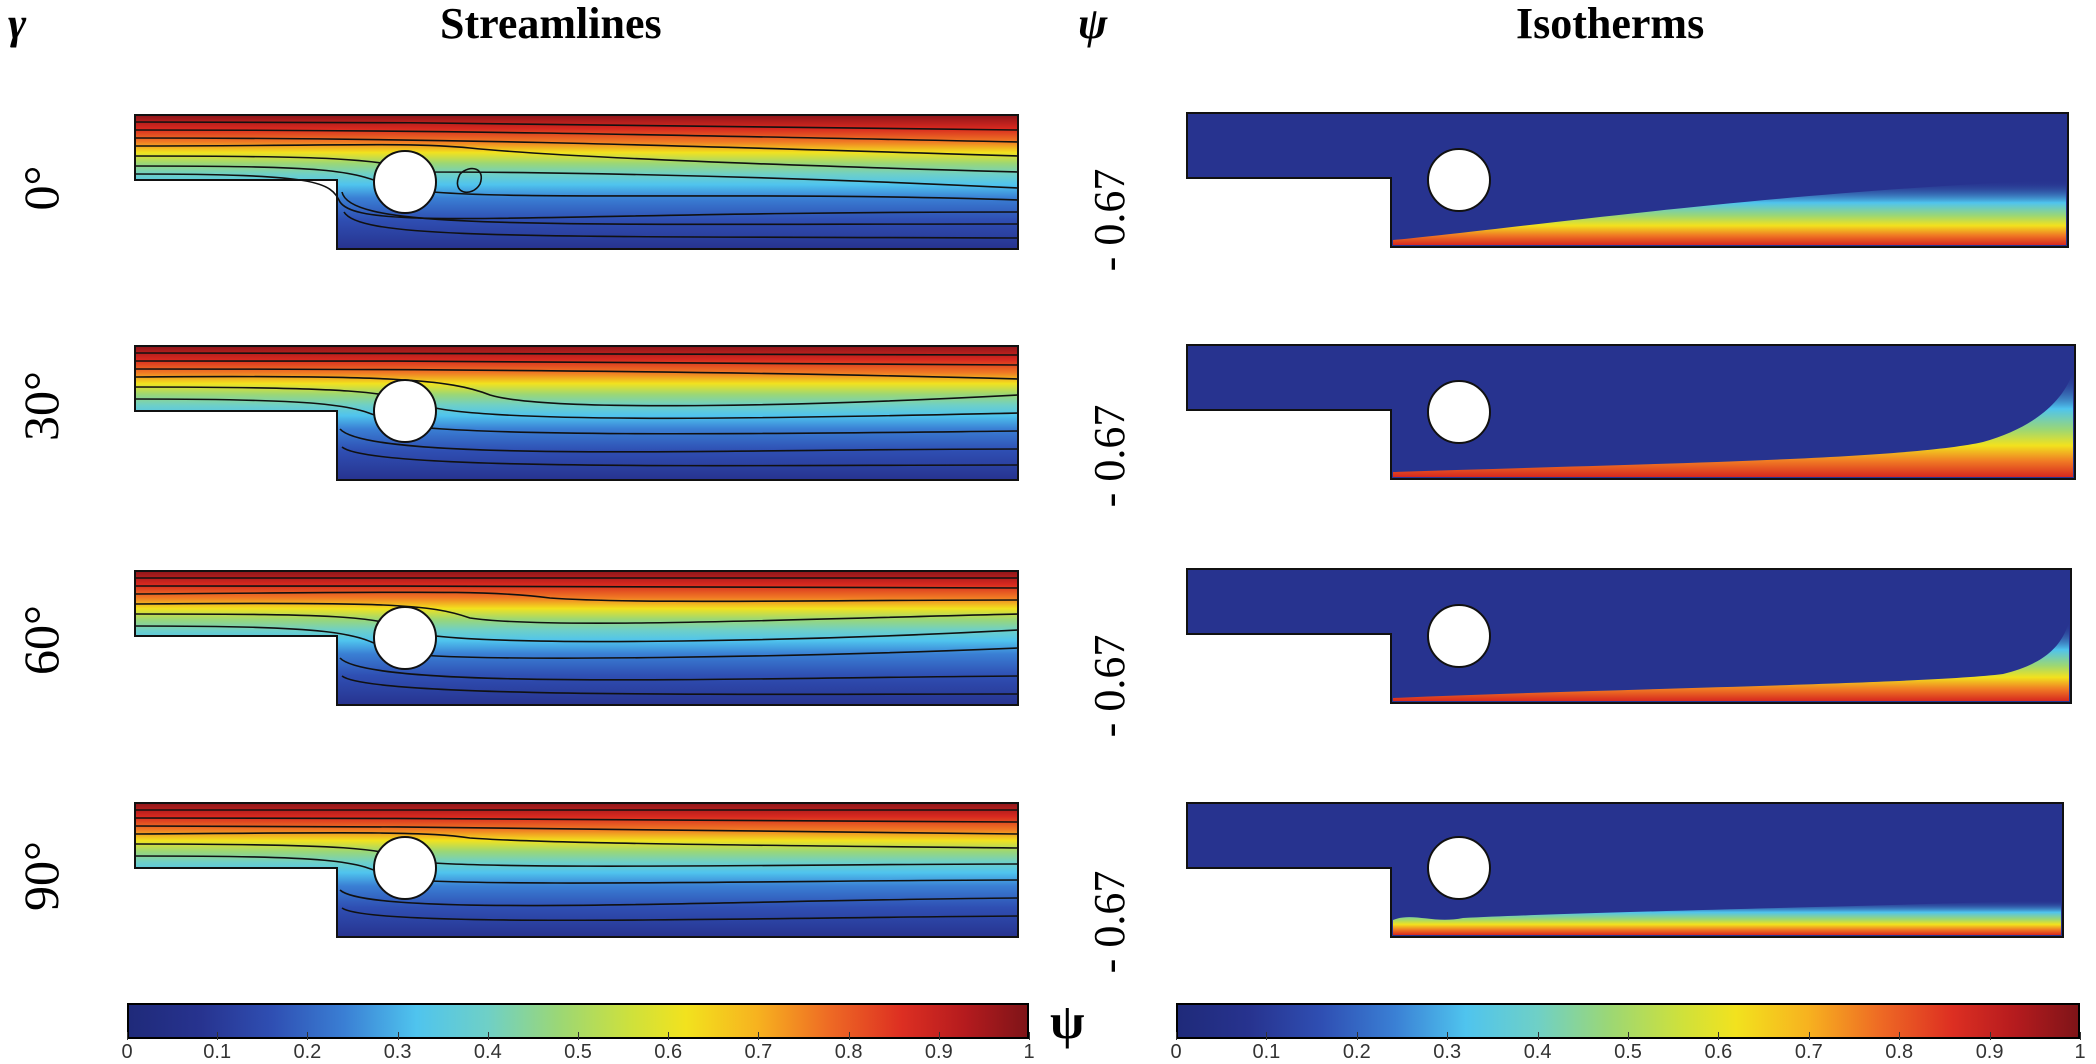 The width and height of the screenshot is (2096, 1064). Describe the element at coordinates (1109, 686) in the screenshot. I see `psi-value-row-2: - 0.67` at that location.